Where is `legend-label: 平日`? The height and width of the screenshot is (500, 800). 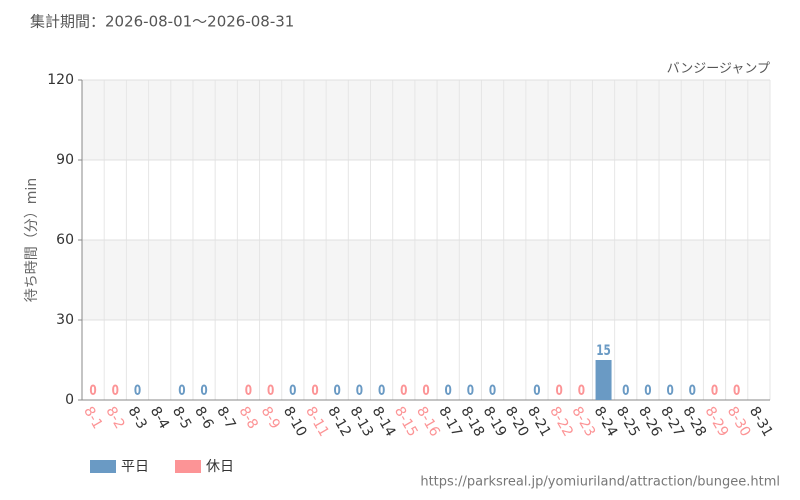 legend-label: 平日 is located at coordinates (135, 467).